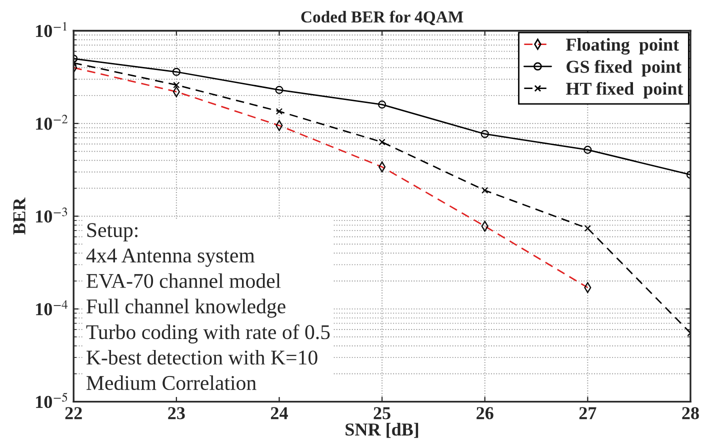 Image resolution: width=701 pixels, height=439 pixels. Describe the element at coordinates (485, 413) in the screenshot. I see `x-tick-label: 26` at that location.